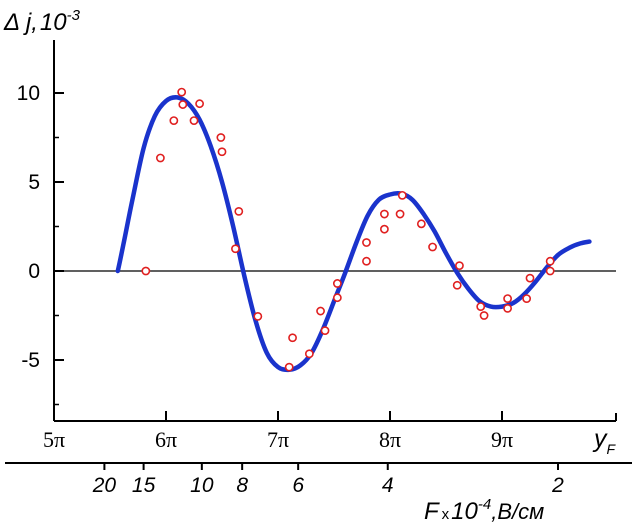  Describe the element at coordinates (604, 441) in the screenshot. I see `x-axis-title: yF` at that location.